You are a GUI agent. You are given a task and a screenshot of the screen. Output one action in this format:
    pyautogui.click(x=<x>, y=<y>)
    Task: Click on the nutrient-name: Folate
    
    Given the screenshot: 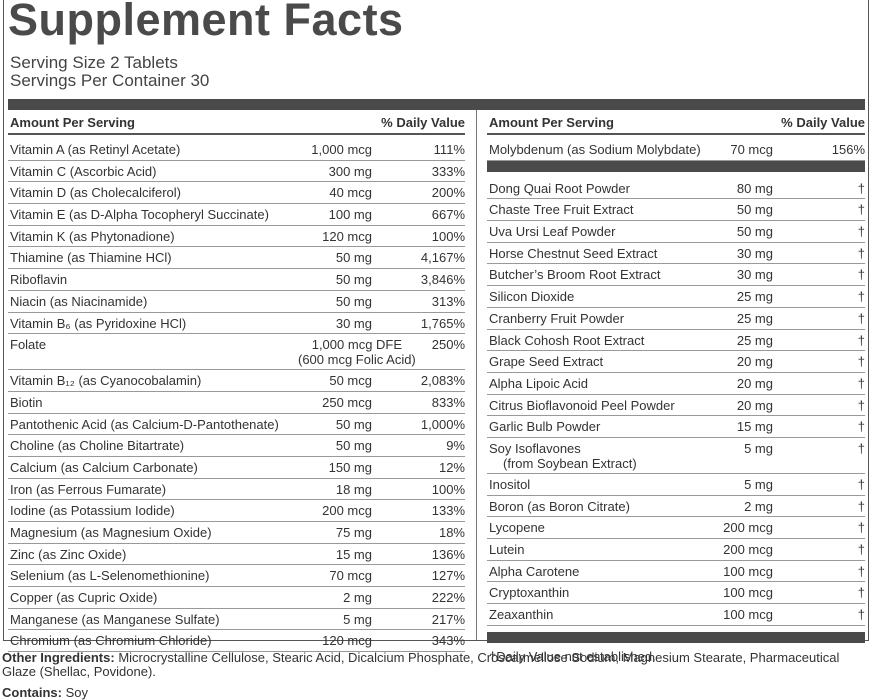 What is the action you would take?
    pyautogui.click(x=28, y=345)
    